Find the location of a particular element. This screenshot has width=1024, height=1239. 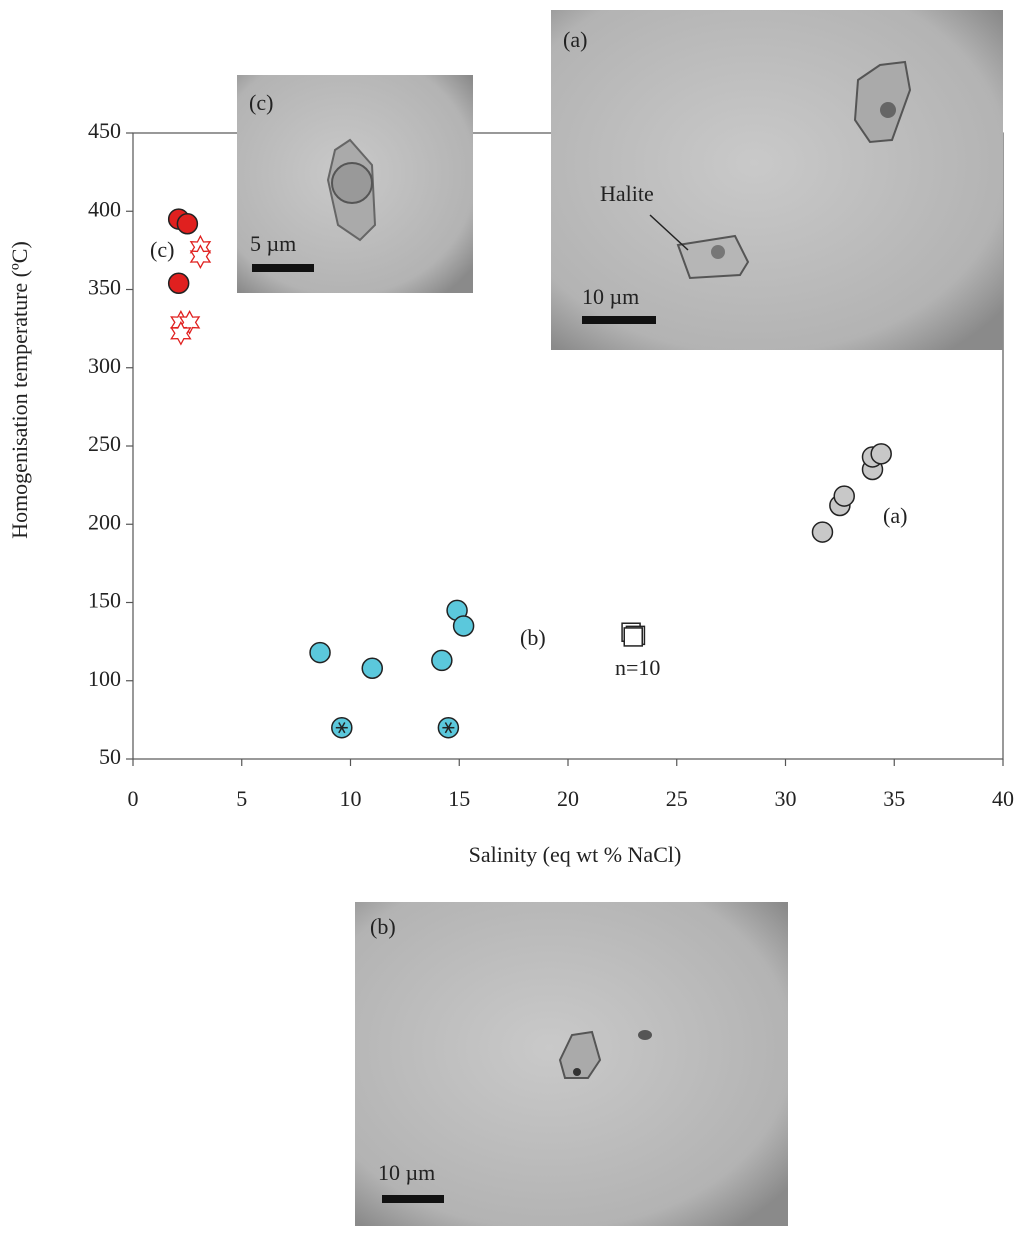

y-tick-label: 50 is located at coordinates (110, 756).